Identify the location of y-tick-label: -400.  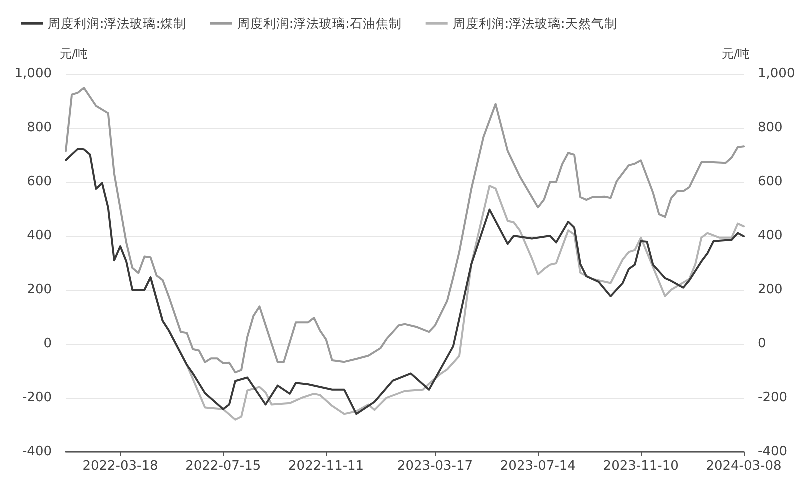
(37, 452).